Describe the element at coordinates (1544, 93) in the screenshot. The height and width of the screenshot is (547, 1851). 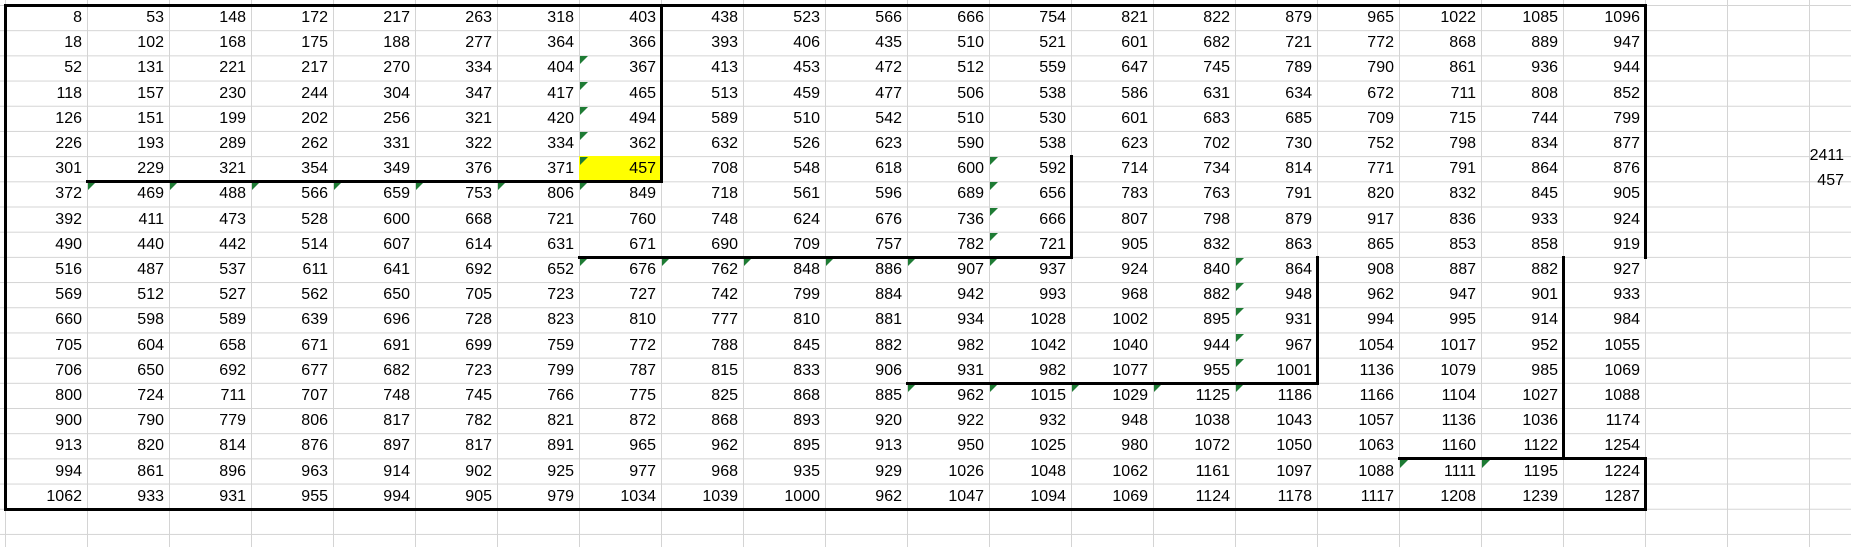
I see `cell-r4-c19: 808` at that location.